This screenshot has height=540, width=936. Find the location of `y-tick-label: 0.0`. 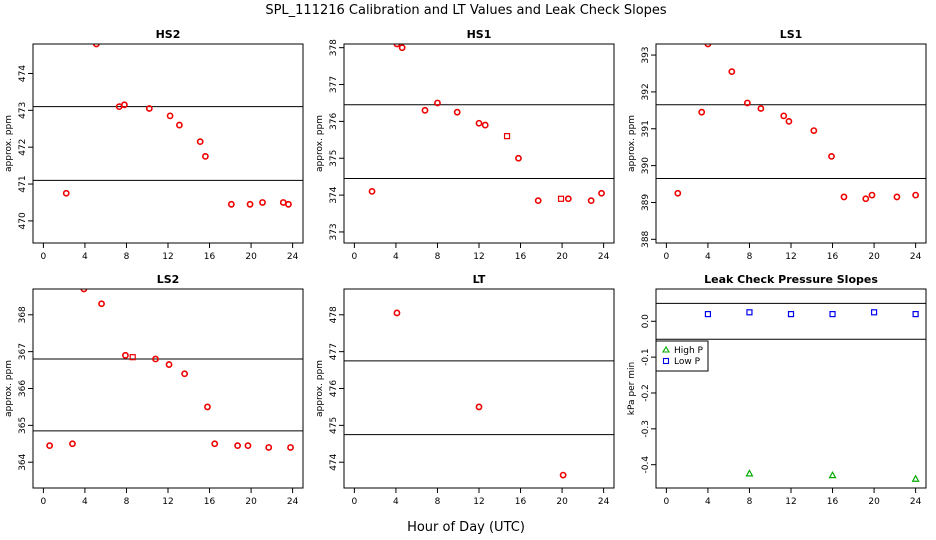

y-tick-label: 0.0 is located at coordinates (646, 321).